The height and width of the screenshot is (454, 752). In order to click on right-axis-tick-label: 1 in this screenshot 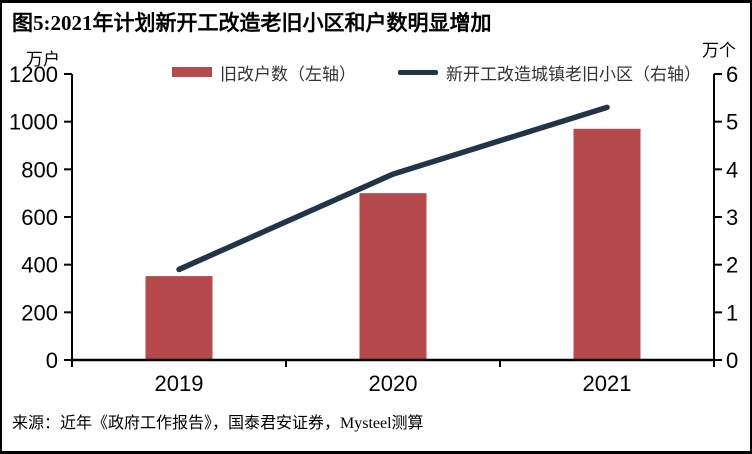, I will do `click(732, 312)`.